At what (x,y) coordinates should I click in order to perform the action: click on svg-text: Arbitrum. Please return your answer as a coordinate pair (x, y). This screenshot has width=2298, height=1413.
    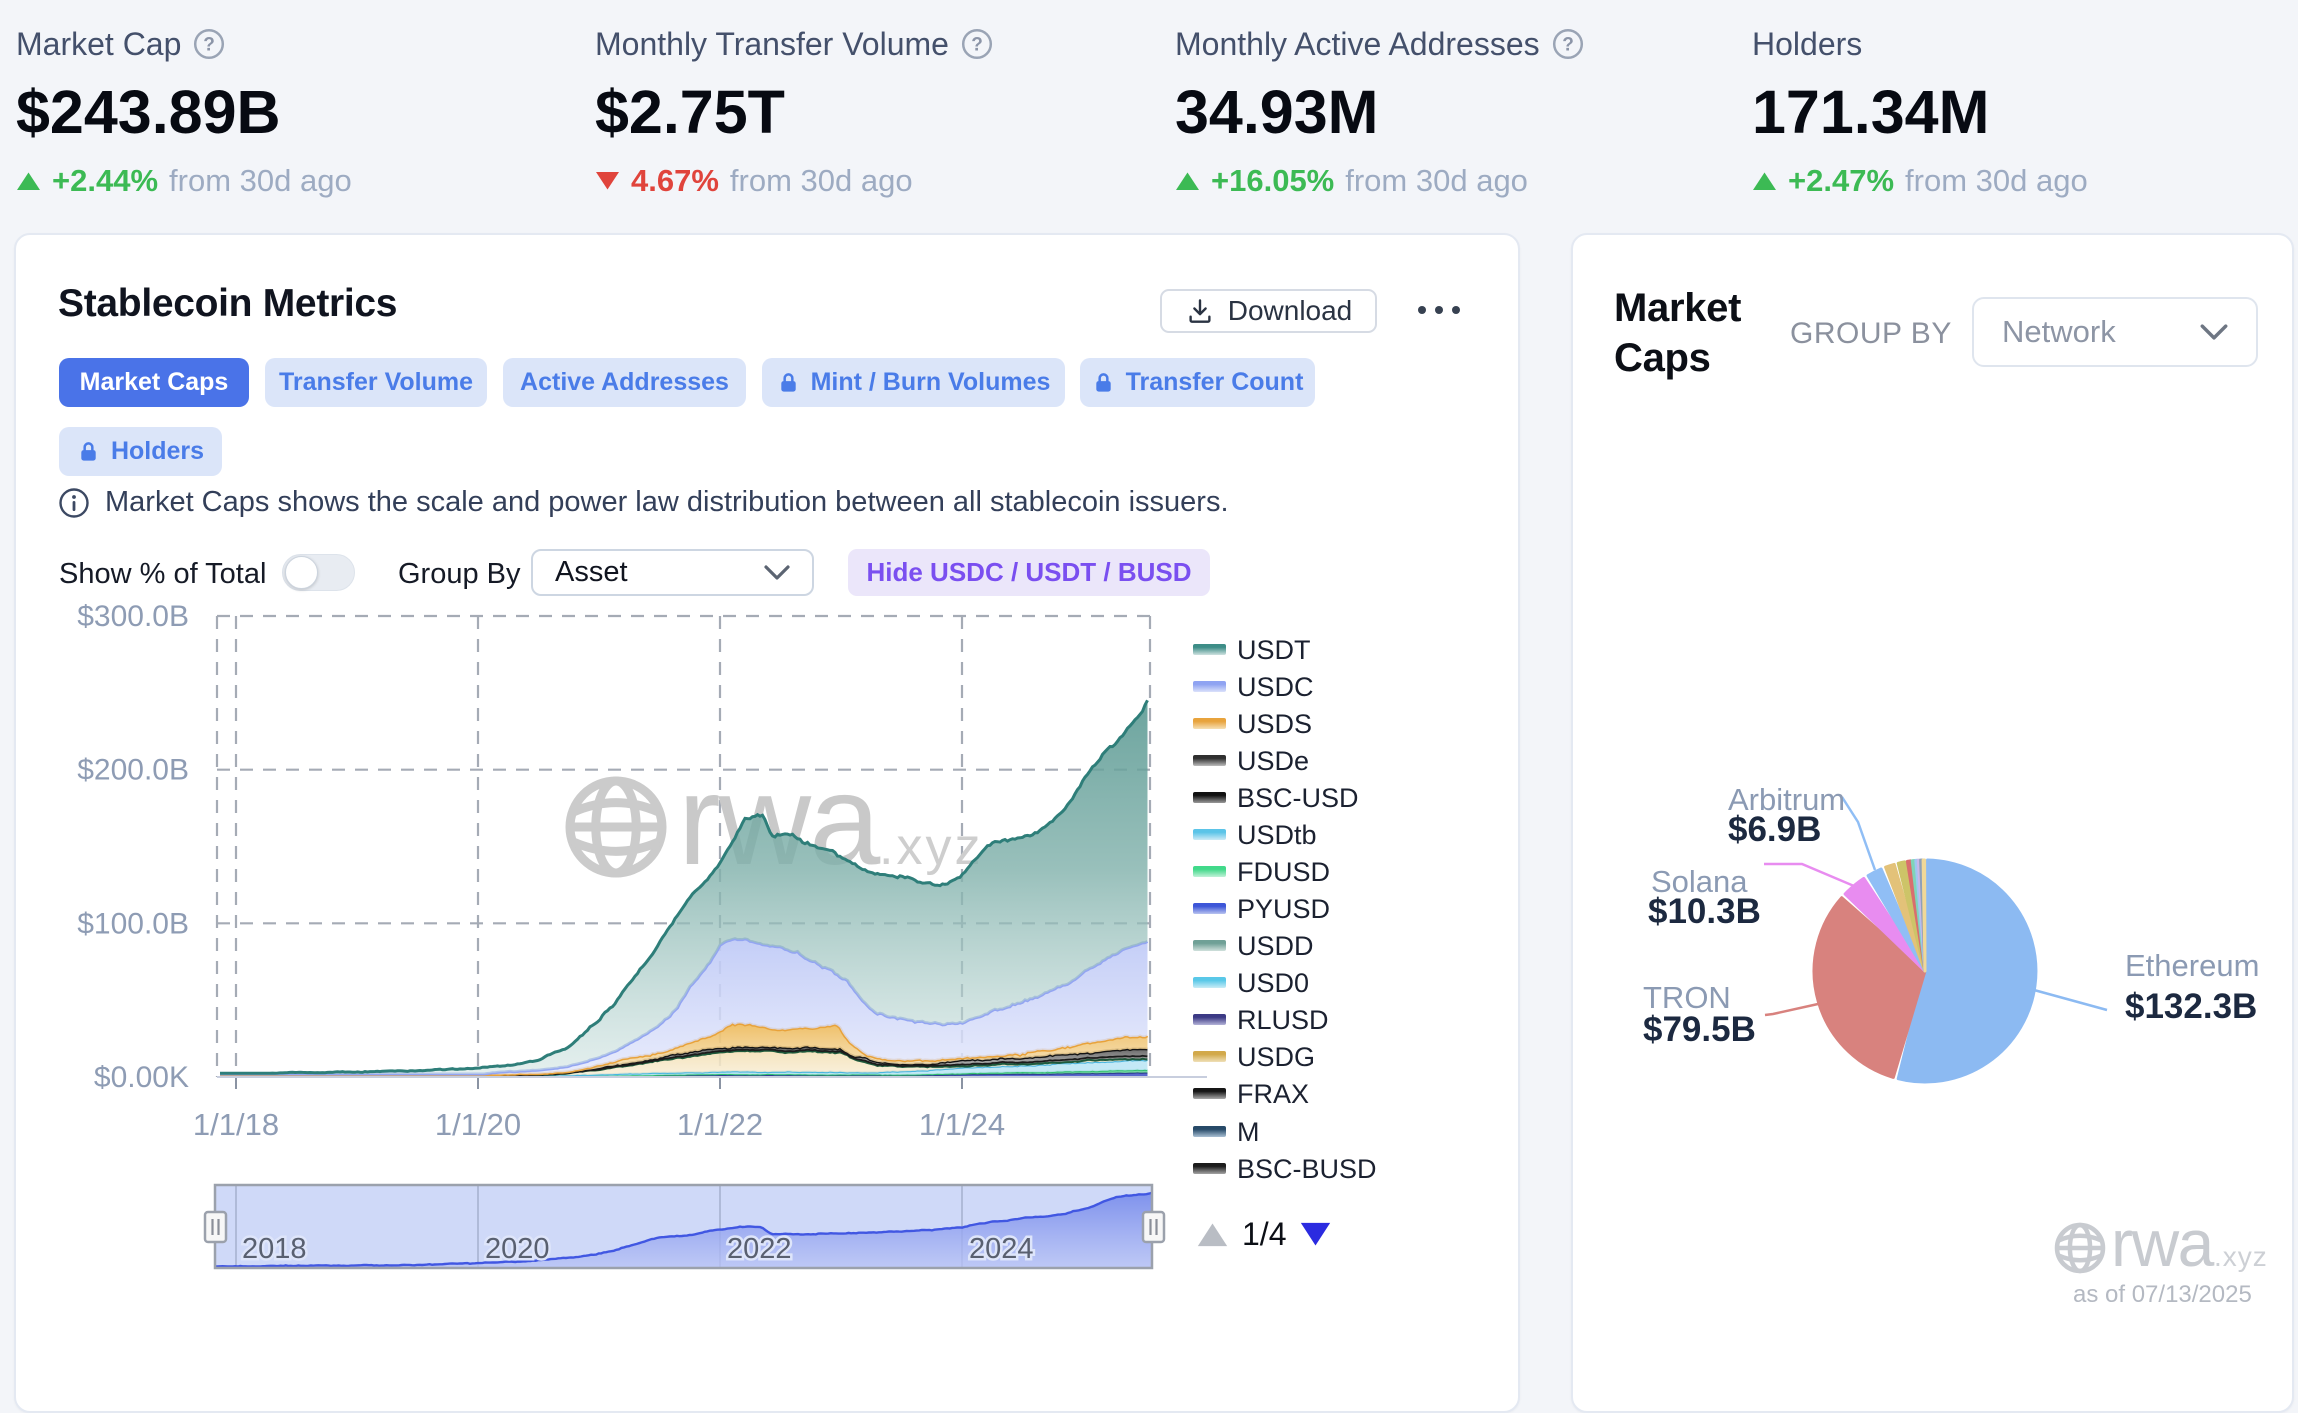
    Looking at the image, I should click on (1786, 799).